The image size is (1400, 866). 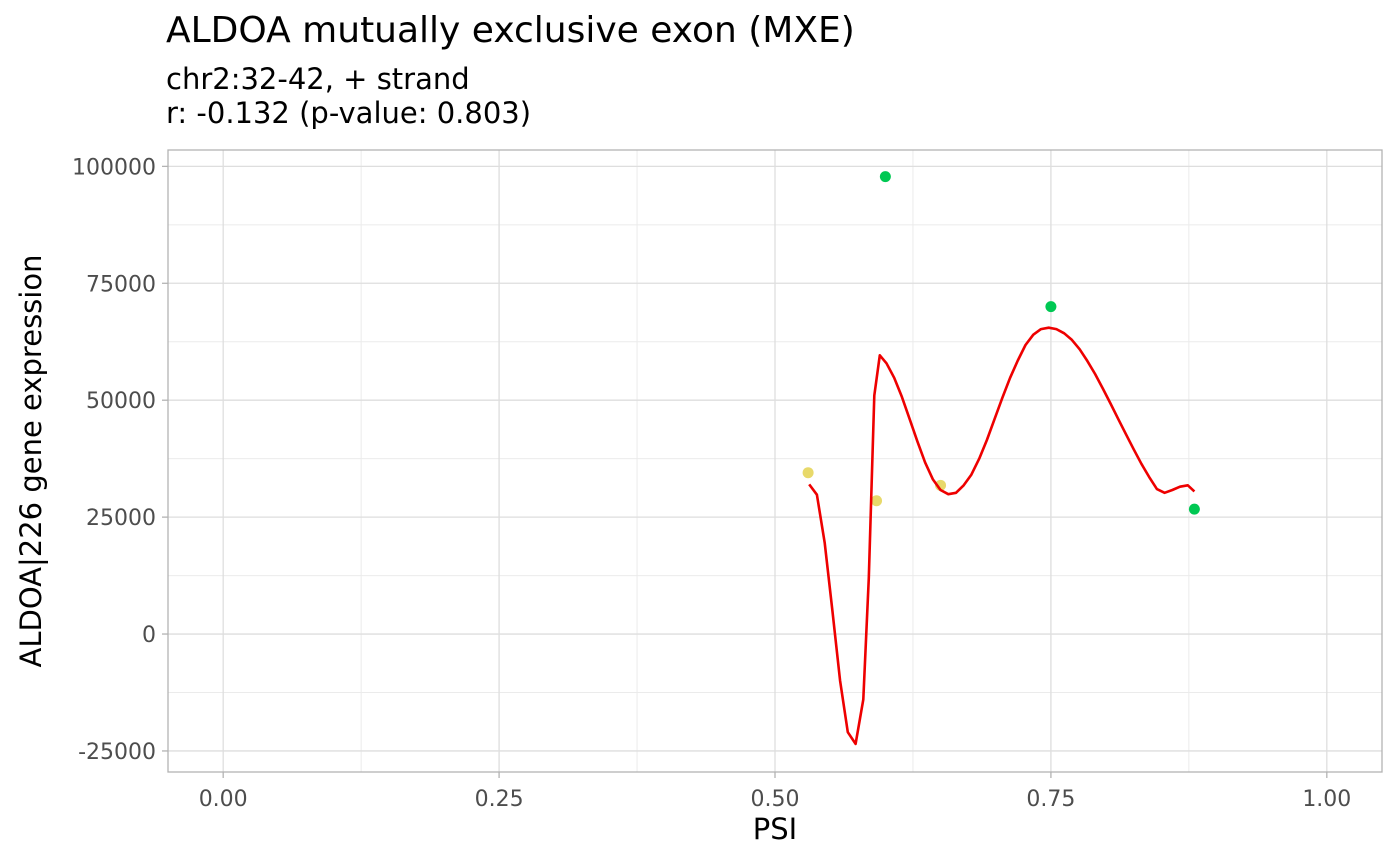 I want to click on y-tick-label: 75000, so click(x=121, y=284).